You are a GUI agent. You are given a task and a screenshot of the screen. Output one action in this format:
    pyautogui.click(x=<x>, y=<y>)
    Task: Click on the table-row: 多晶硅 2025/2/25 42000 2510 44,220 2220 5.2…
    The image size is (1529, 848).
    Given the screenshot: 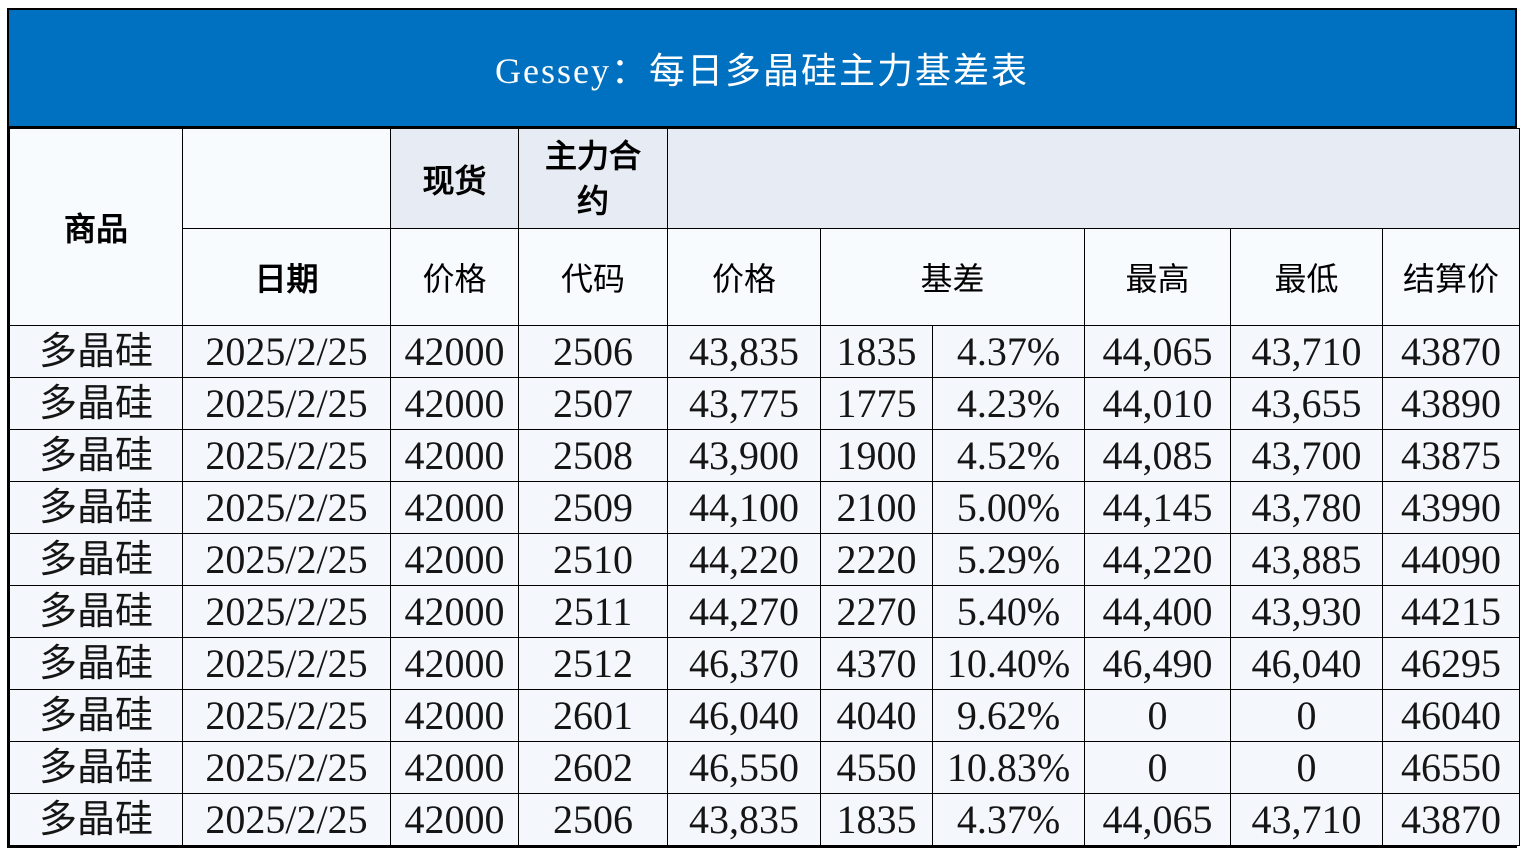 What is the action you would take?
    pyautogui.click(x=765, y=559)
    